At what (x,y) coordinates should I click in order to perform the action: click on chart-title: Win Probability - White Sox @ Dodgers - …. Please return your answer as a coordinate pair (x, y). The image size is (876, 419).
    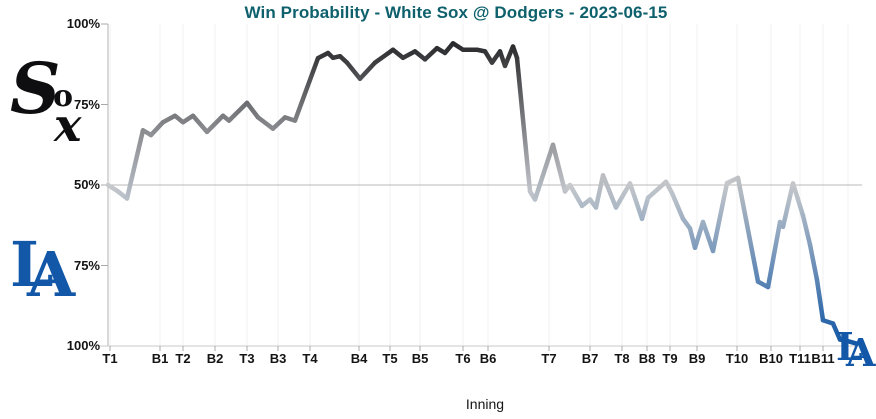
    Looking at the image, I should click on (456, 12).